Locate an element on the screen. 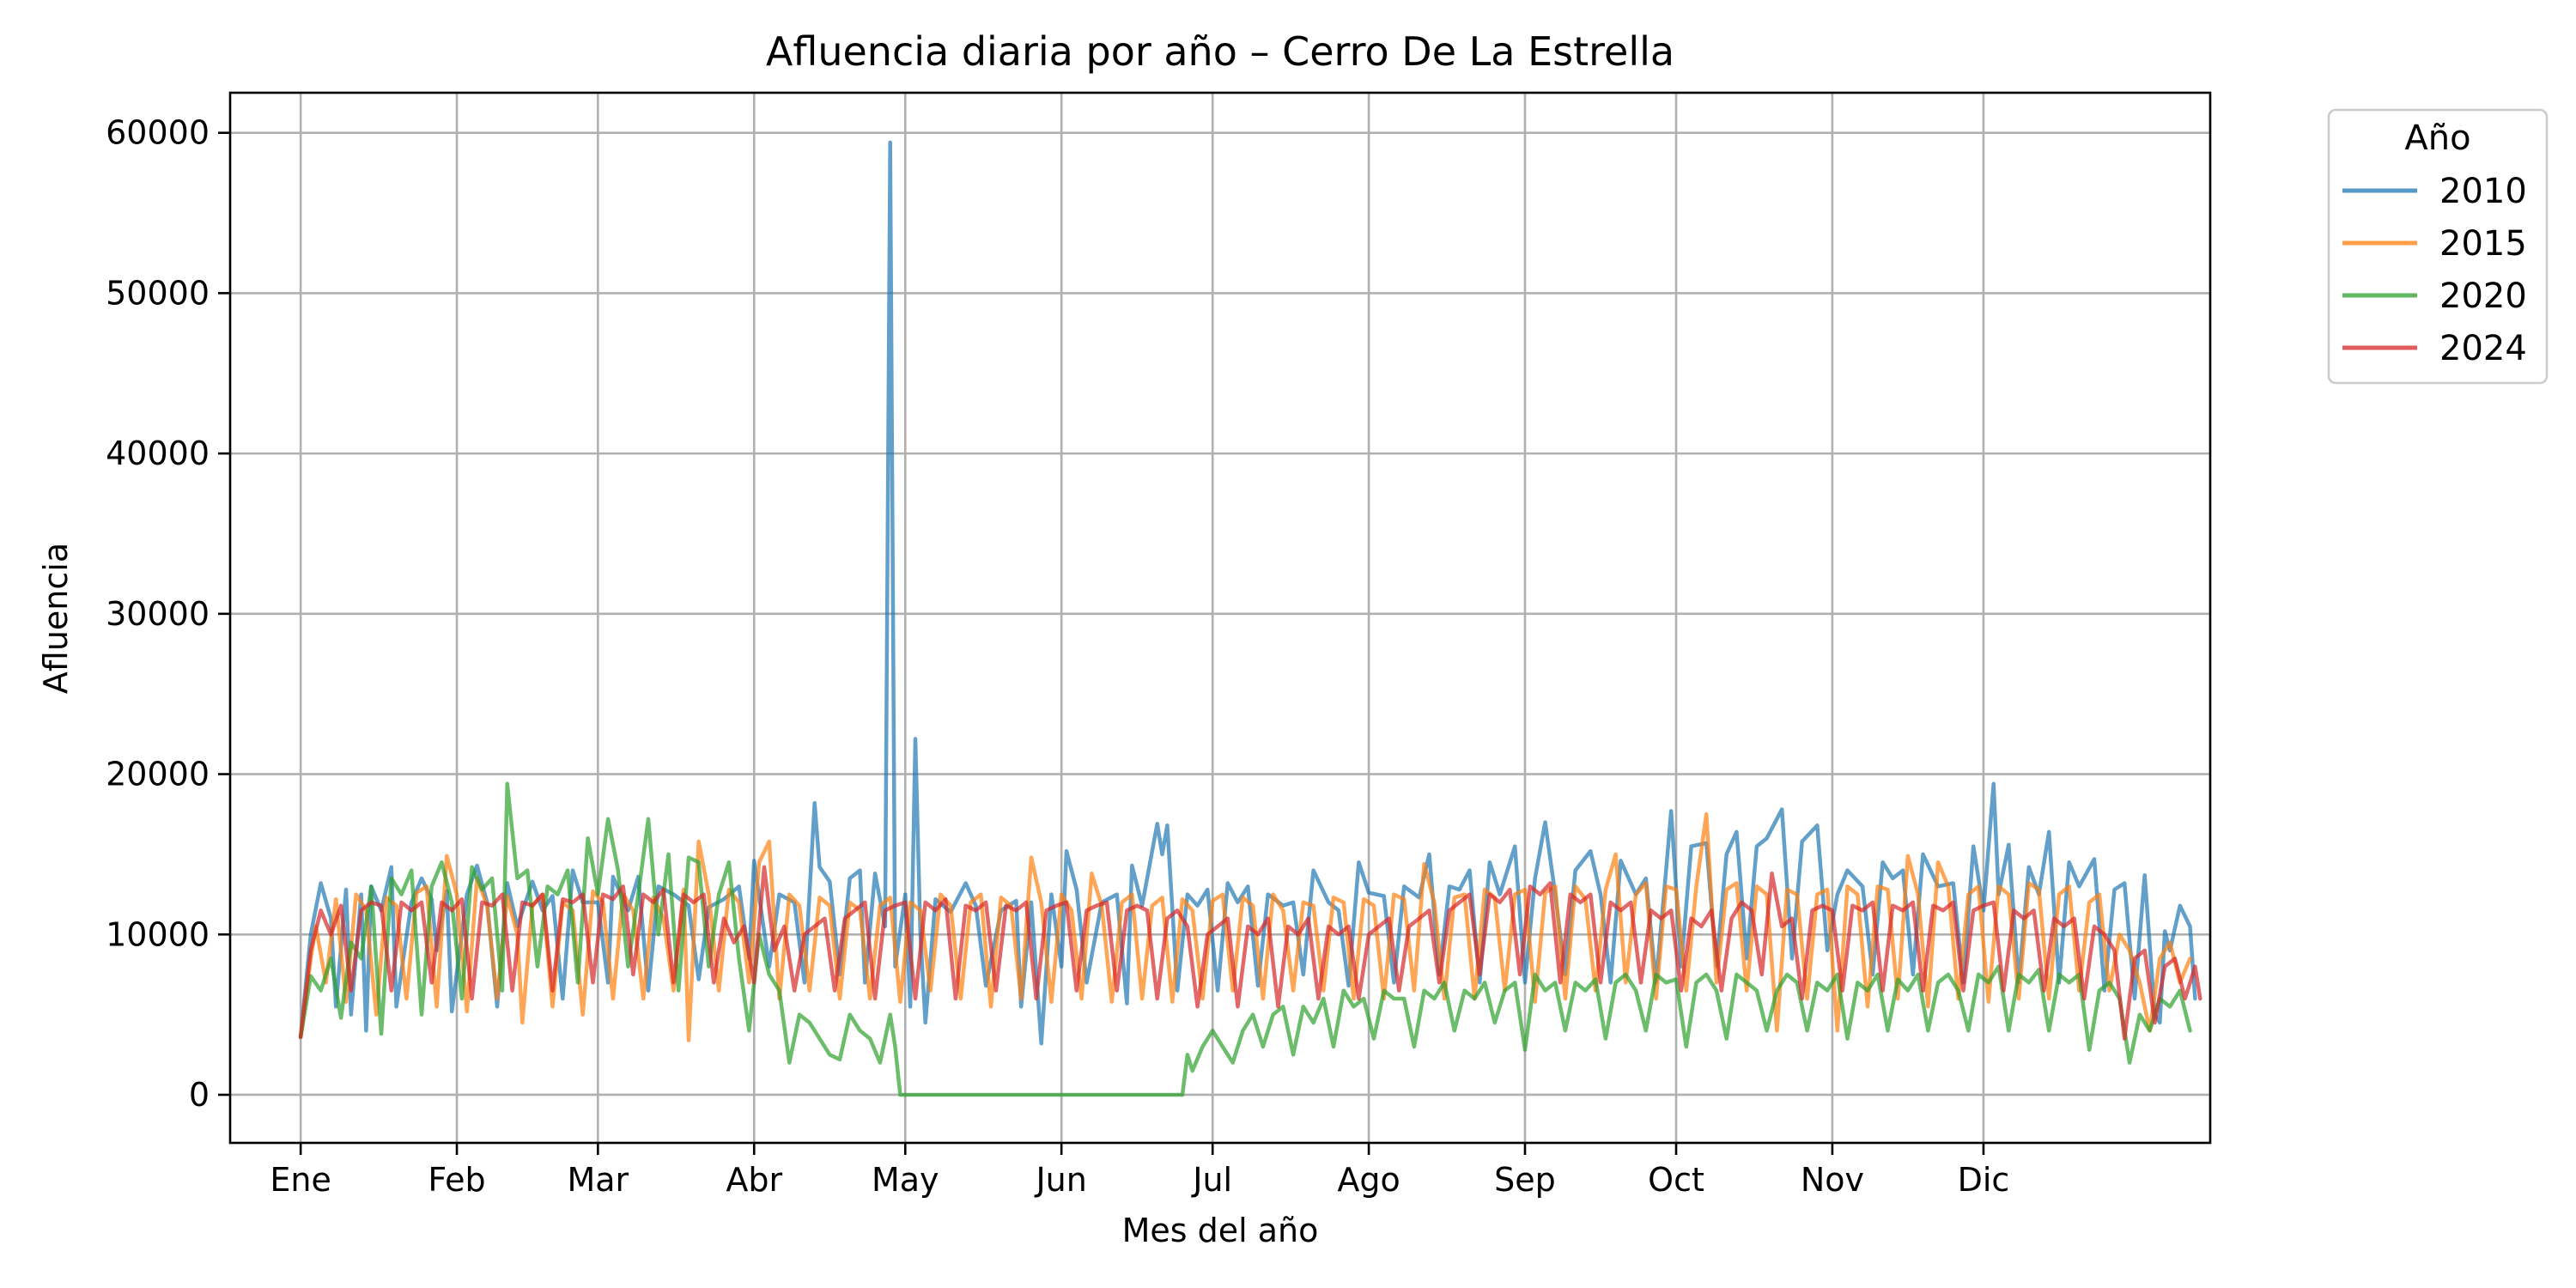 The image size is (2576, 1288). legend-frame is located at coordinates (2438, 247).